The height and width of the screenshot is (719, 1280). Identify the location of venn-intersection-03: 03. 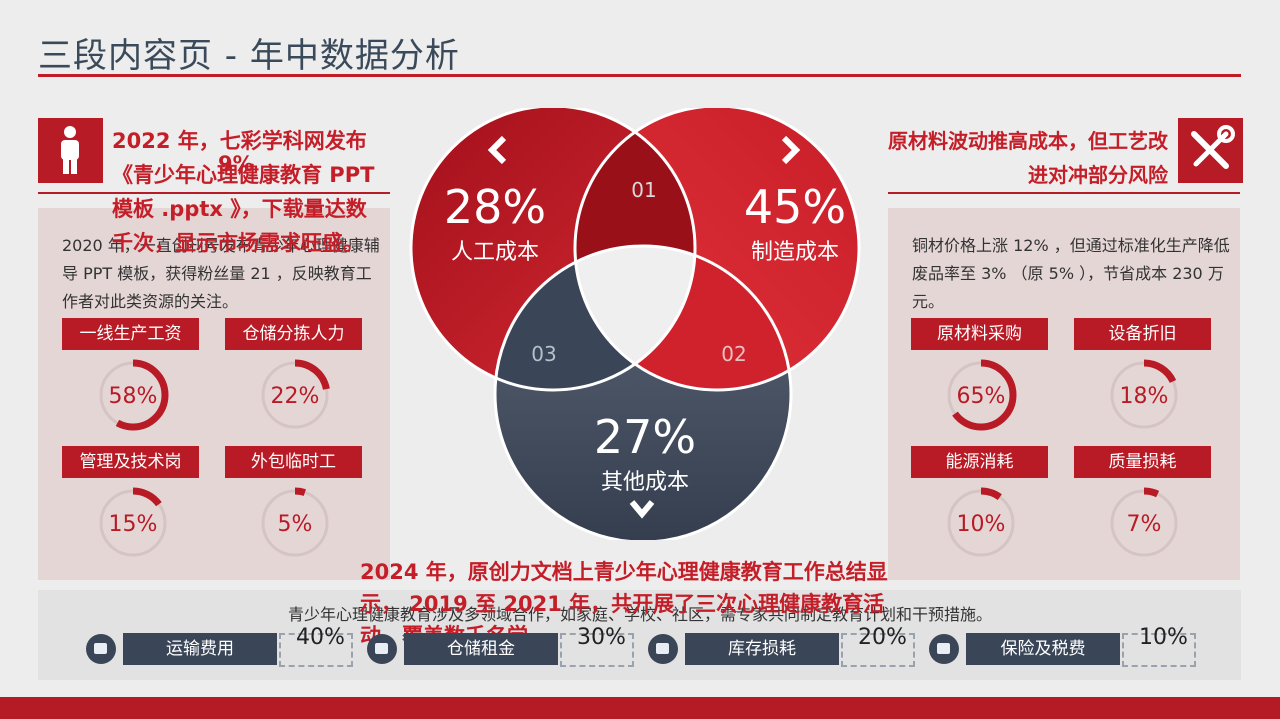
(544, 354).